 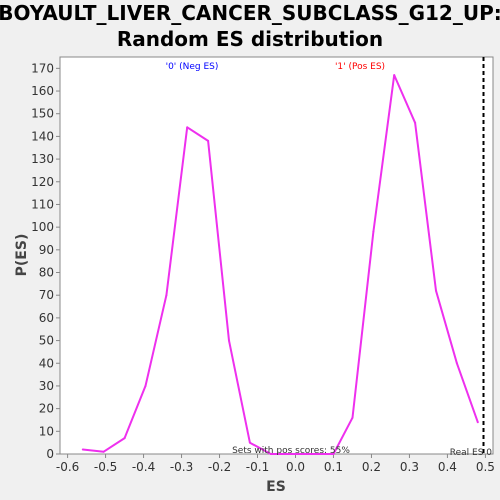 What do you see at coordinates (46, 431) in the screenshot?
I see `y-tick-label: 10` at bounding box center [46, 431].